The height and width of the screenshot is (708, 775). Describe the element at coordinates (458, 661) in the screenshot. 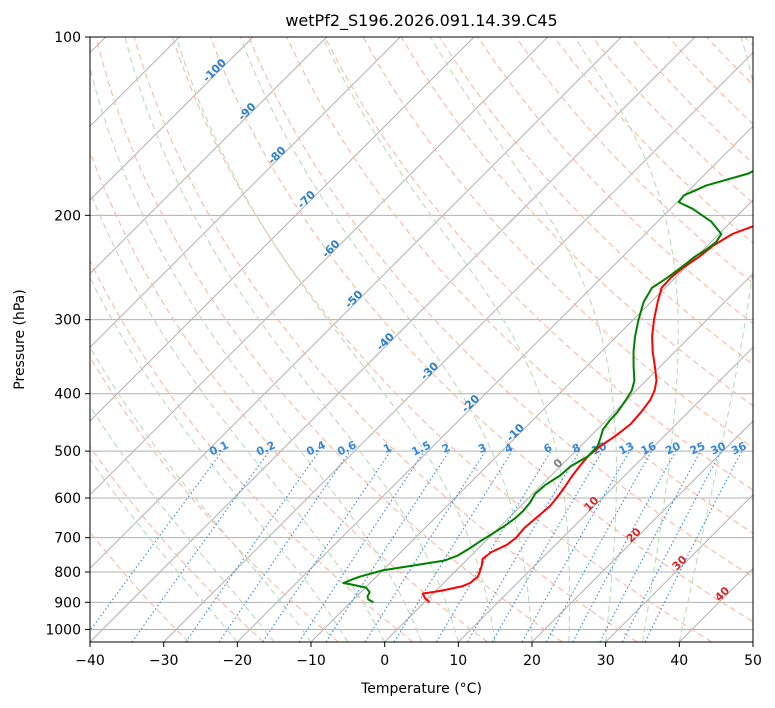

I see `x-tick-label: 10` at that location.